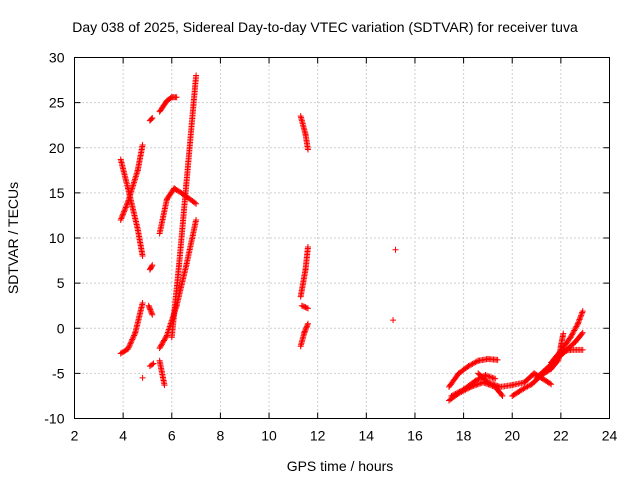 This screenshot has width=640, height=480. Describe the element at coordinates (538, 364) in the screenshot. I see `series-arc-w` at that location.